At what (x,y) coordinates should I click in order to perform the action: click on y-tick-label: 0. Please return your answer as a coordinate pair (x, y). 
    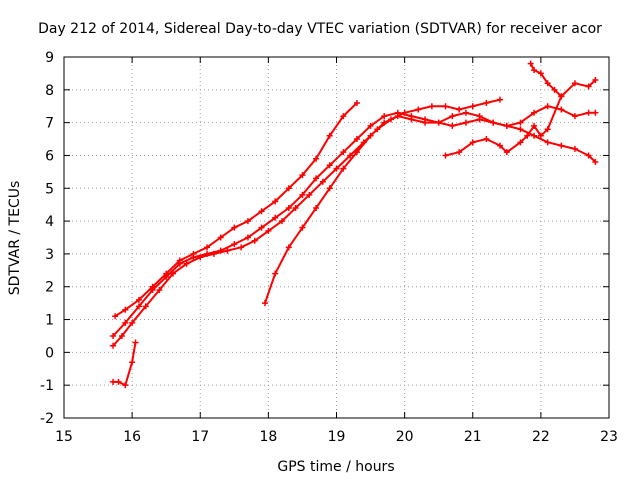
    Looking at the image, I should click on (49, 353).